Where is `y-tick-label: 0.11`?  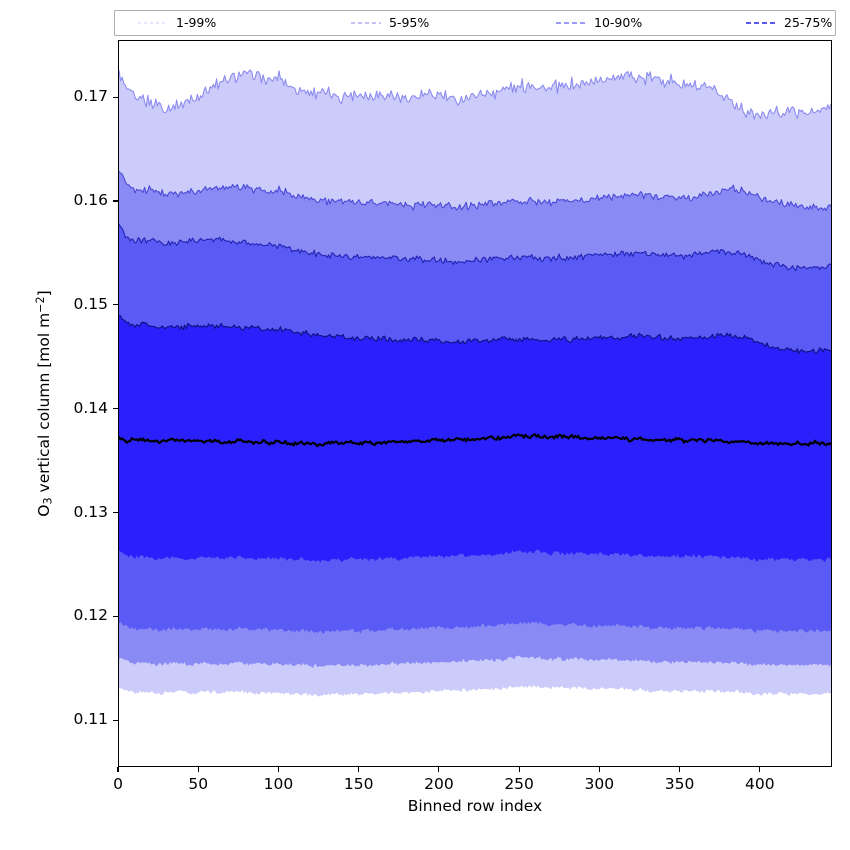 y-tick-label: 0.11 is located at coordinates (90, 719).